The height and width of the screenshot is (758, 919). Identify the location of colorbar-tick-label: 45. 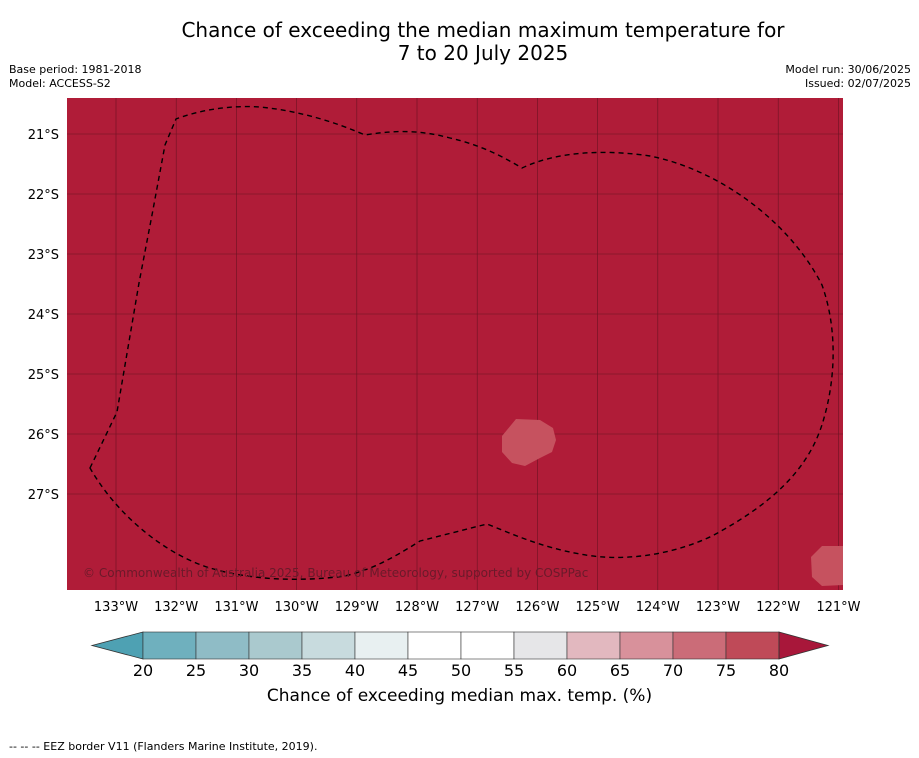
(408, 670).